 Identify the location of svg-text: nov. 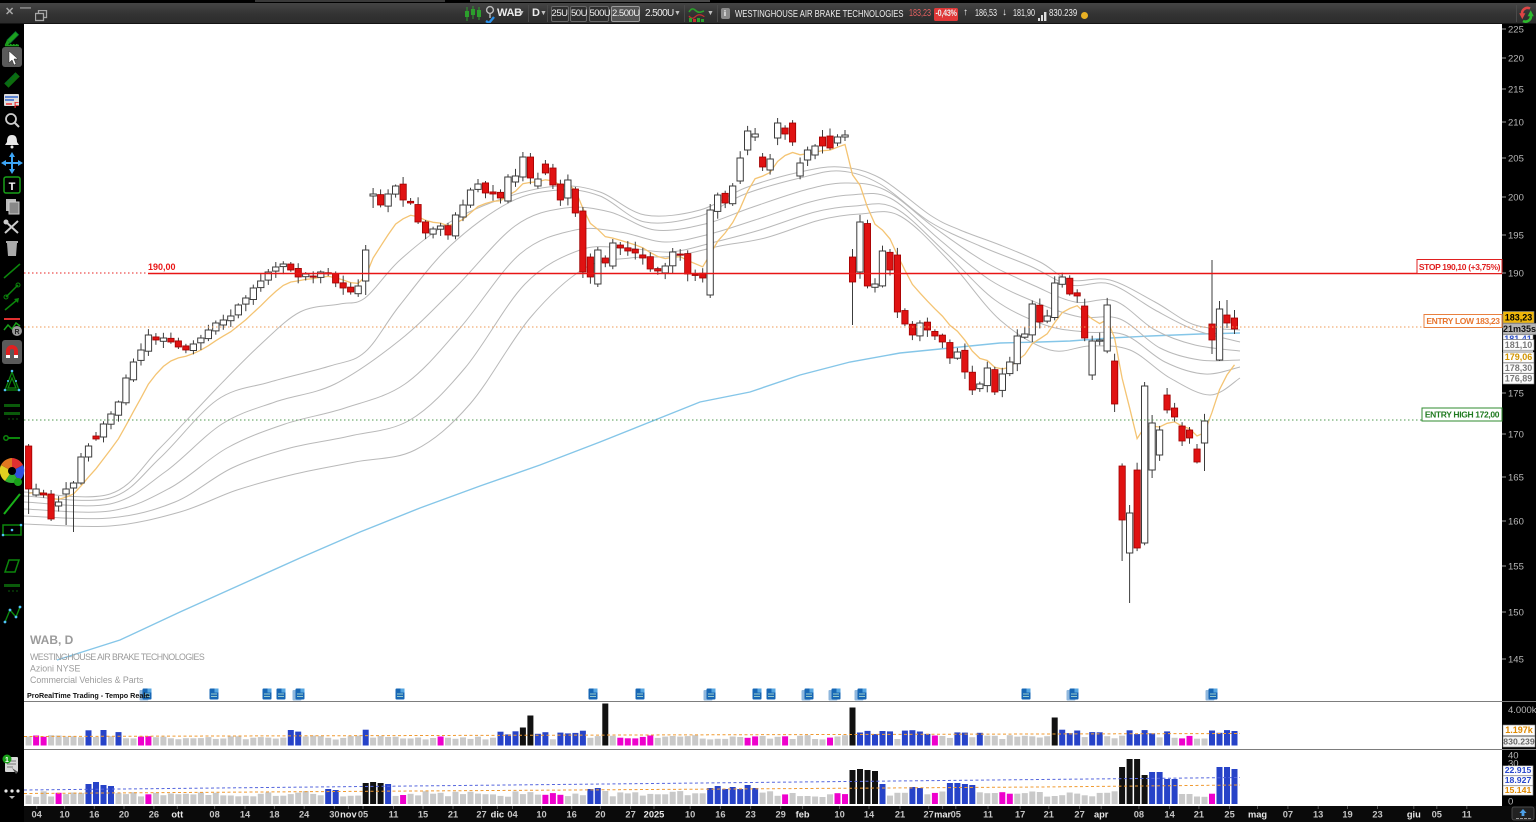
(348, 815).